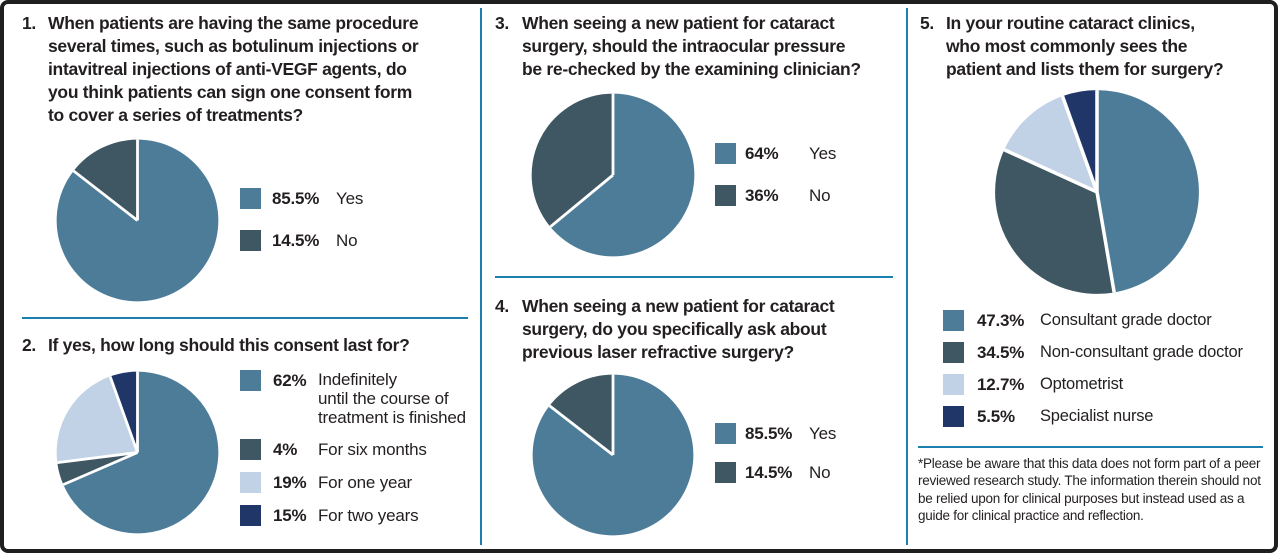 The height and width of the screenshot is (553, 1278). I want to click on legend-percent: 4%, so click(285, 449).